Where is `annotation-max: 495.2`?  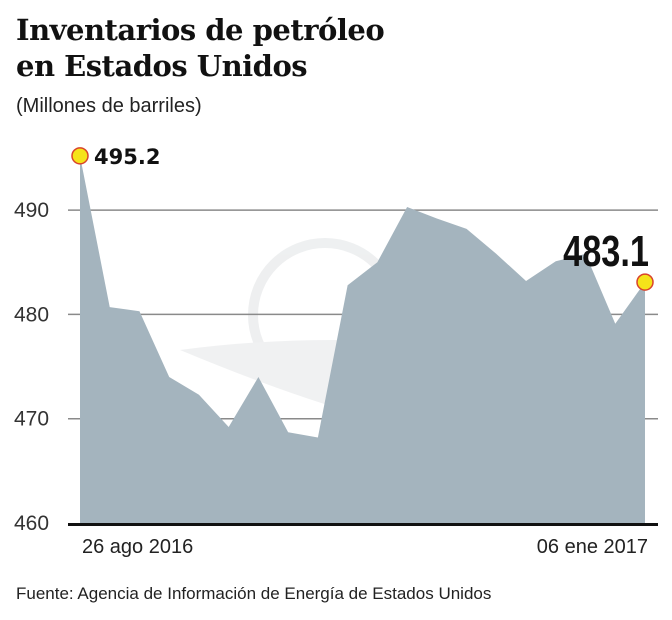
annotation-max: 495.2 is located at coordinates (127, 157).